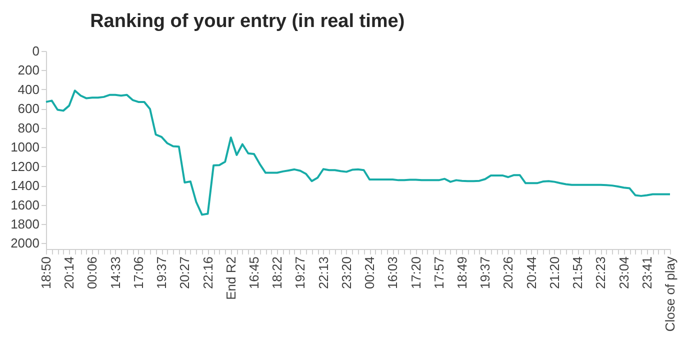 The width and height of the screenshot is (699, 350). Describe the element at coordinates (277, 273) in the screenshot. I see `x-tick-label: 18:22` at that location.